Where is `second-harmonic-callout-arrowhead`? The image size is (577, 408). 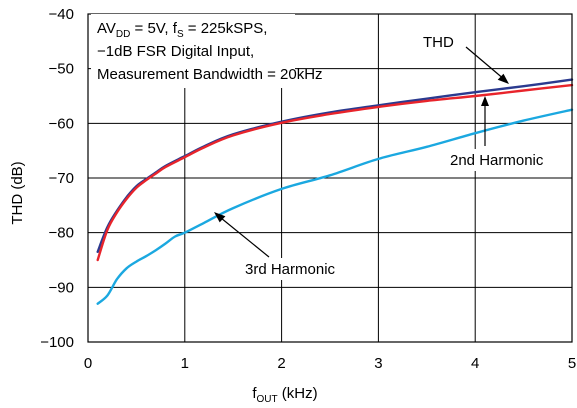 second-harmonic-callout-arrowhead is located at coordinates (485, 101).